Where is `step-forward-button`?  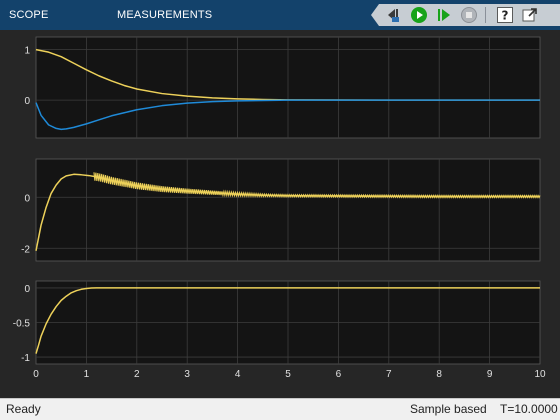 step-forward-button is located at coordinates (444, 15).